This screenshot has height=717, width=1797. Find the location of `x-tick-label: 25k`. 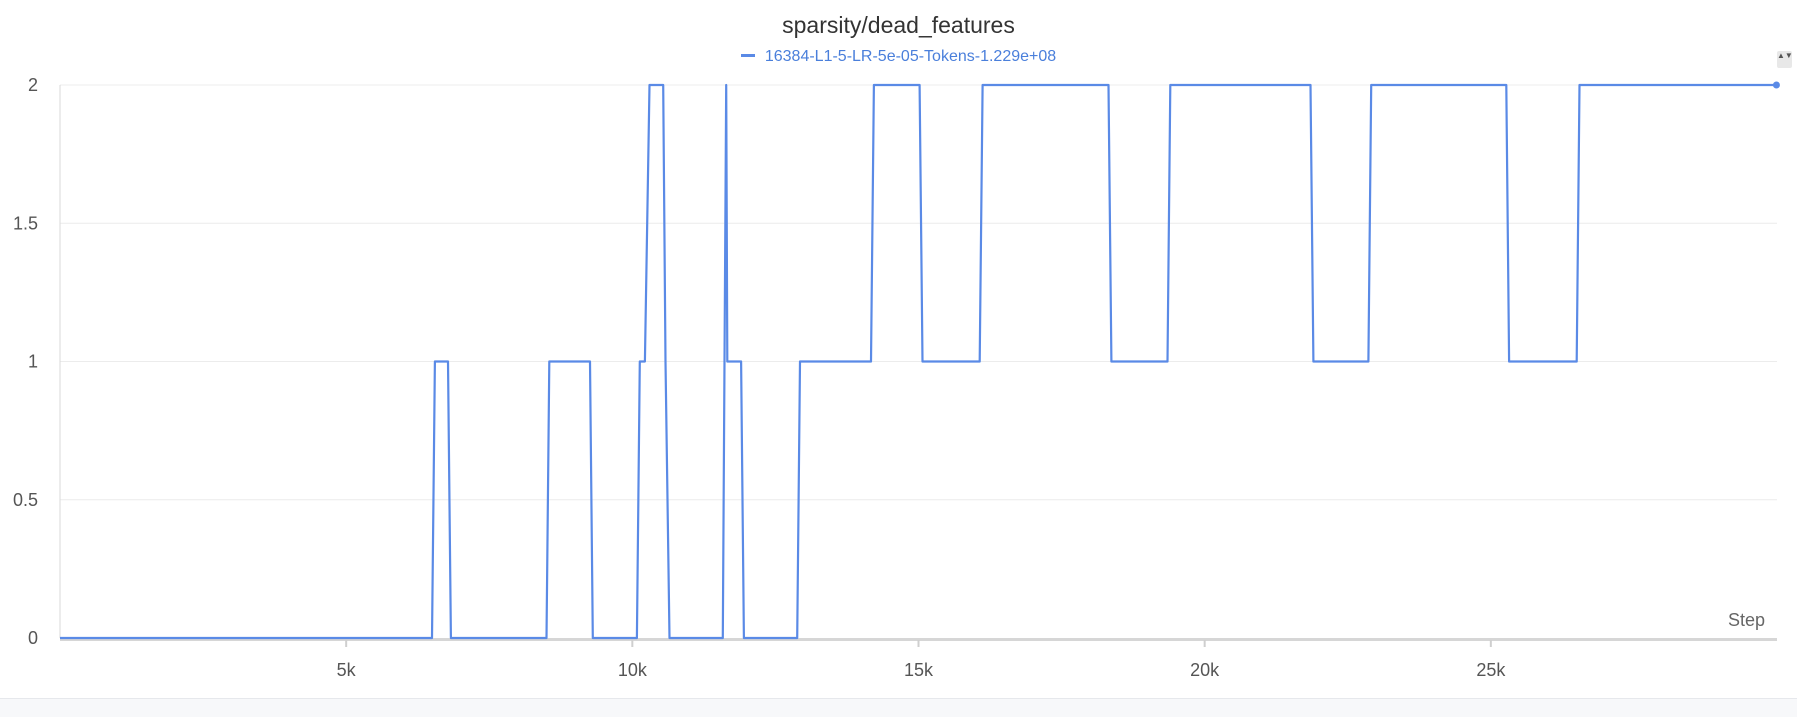

x-tick-label: 25k is located at coordinates (1491, 670).